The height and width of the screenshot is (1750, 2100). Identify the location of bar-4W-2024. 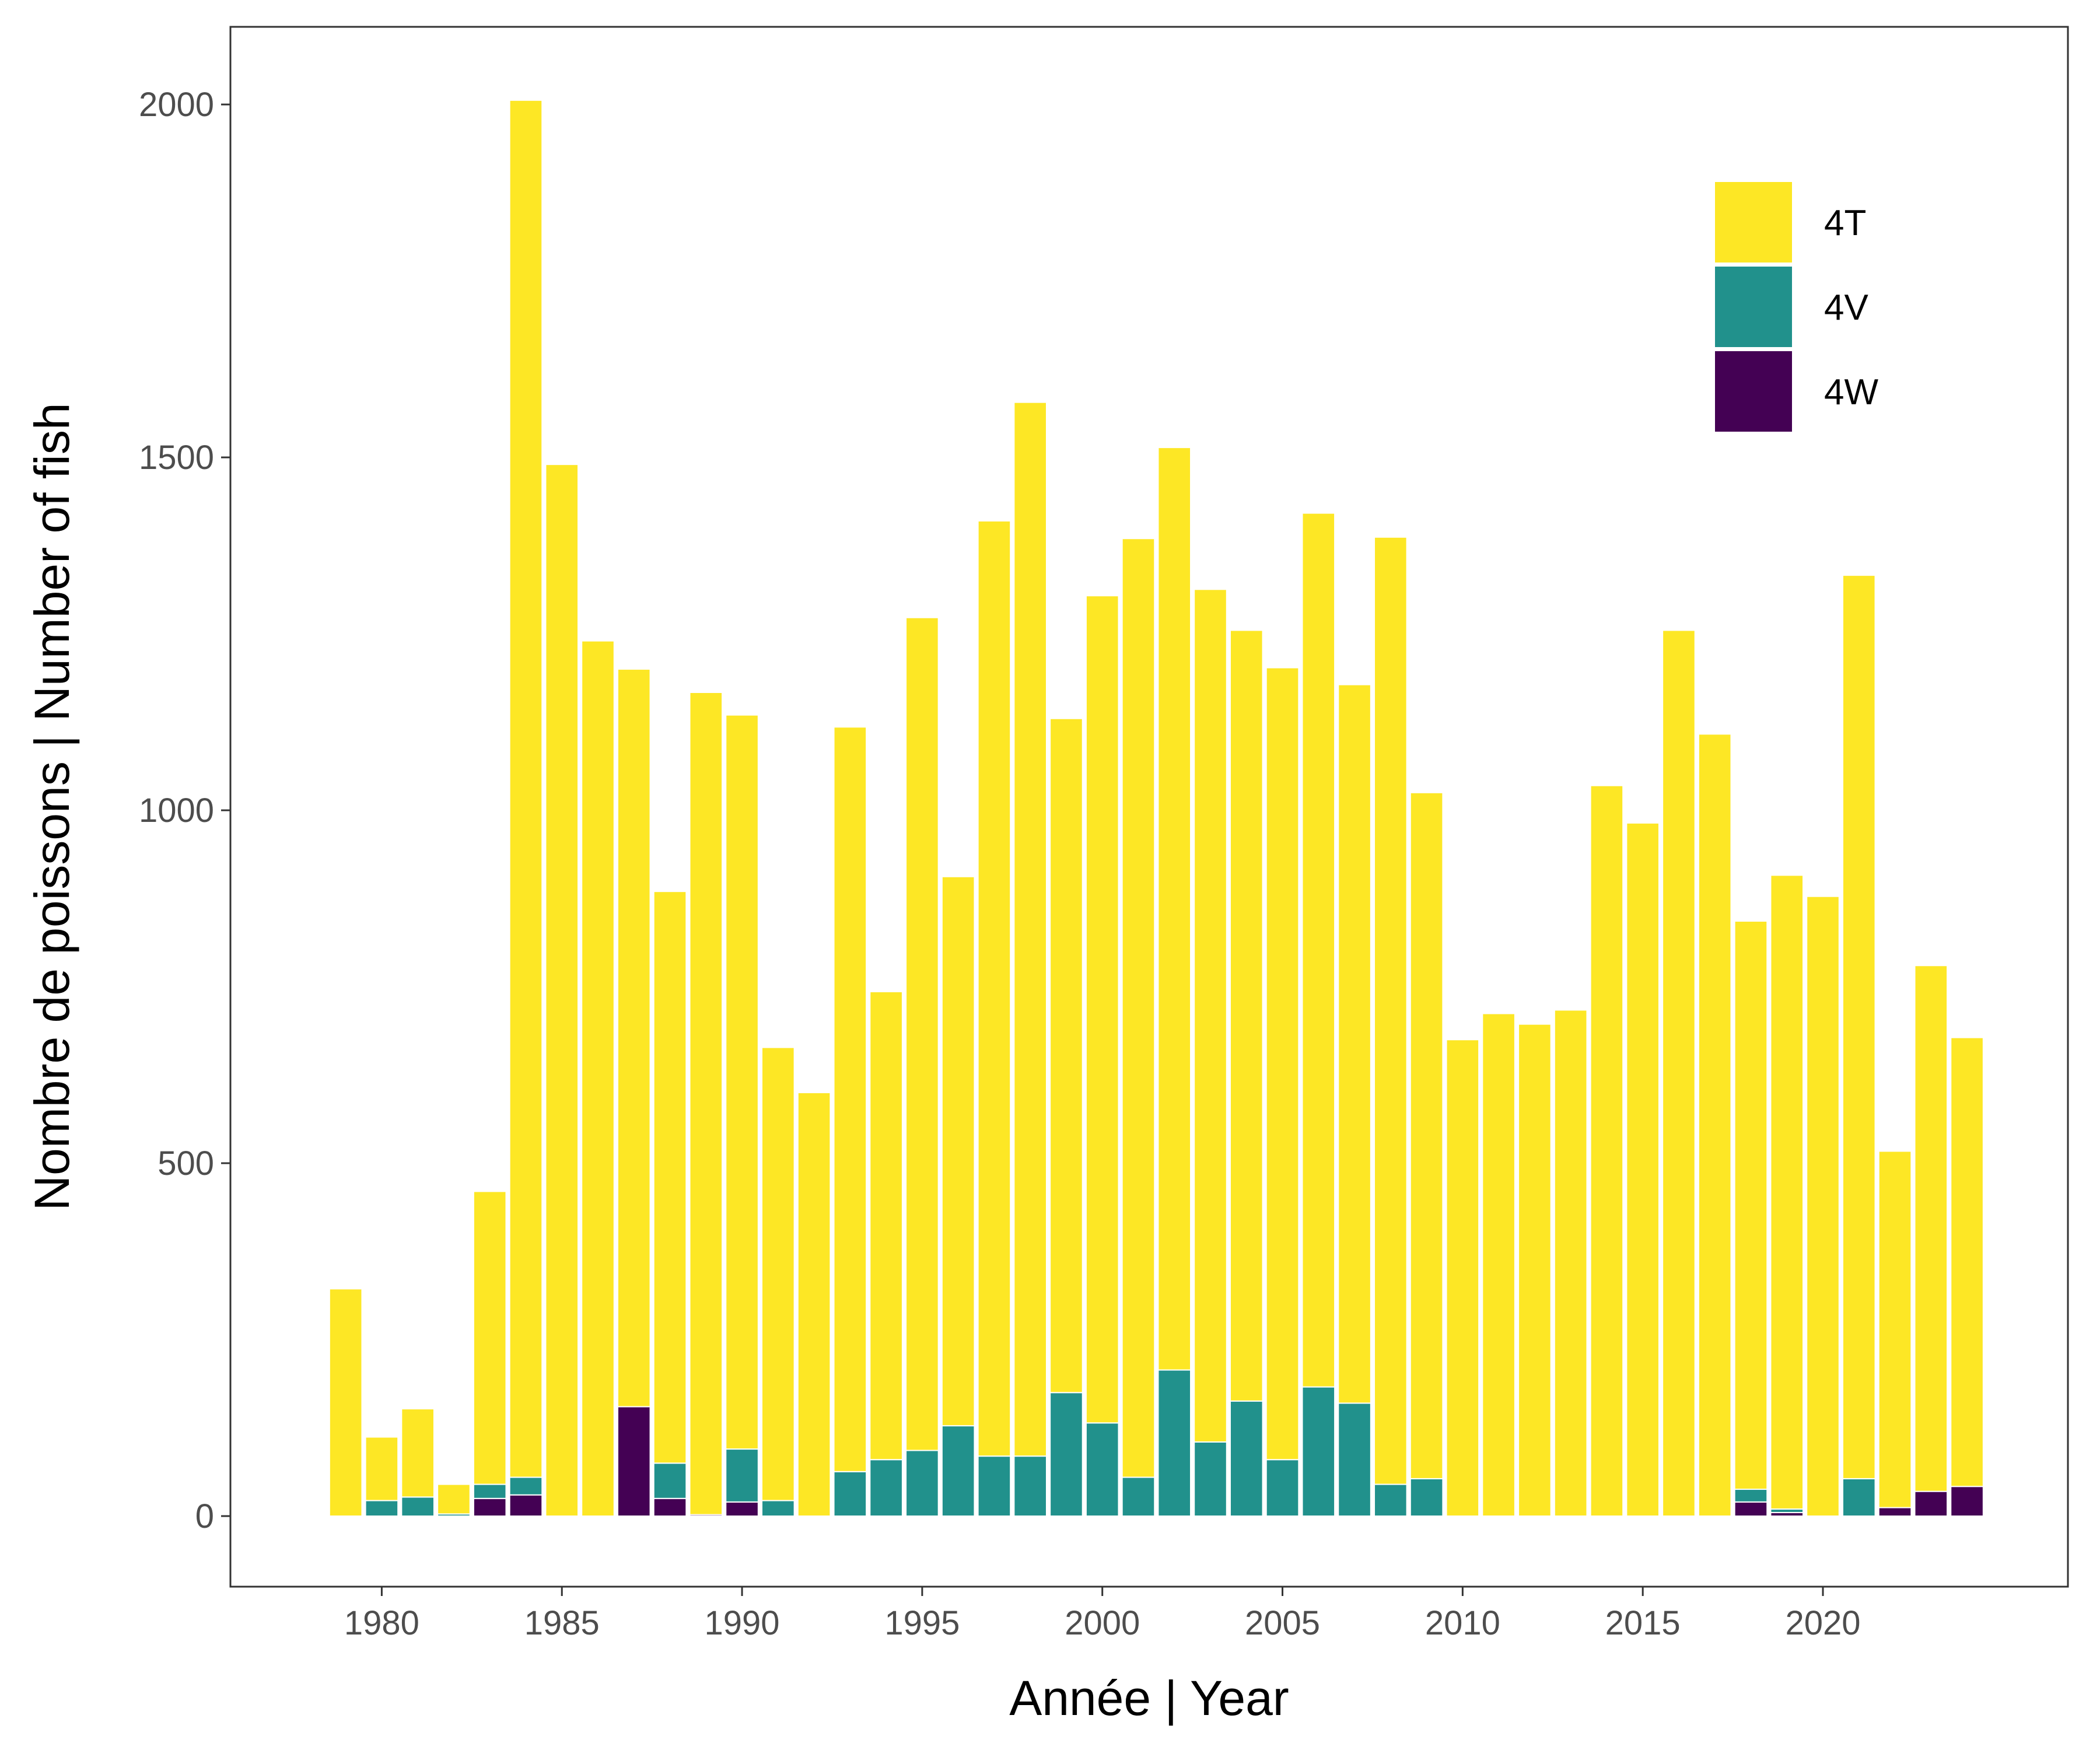
(1967, 1501).